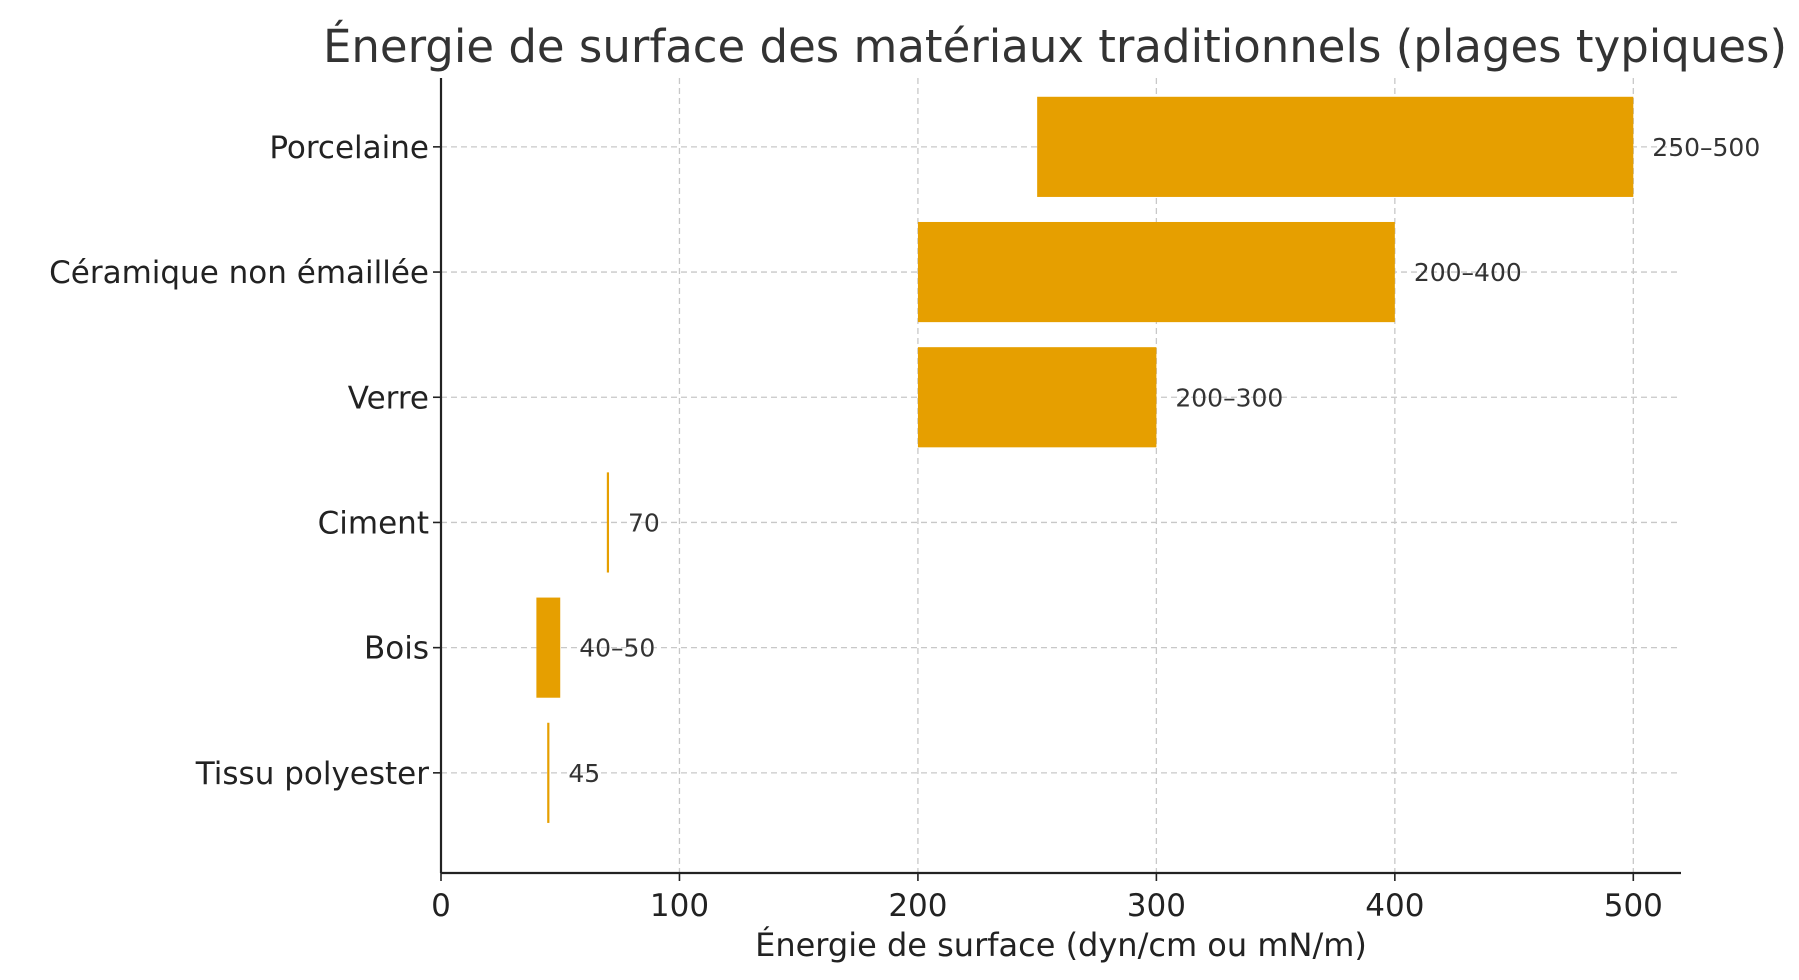  Describe the element at coordinates (388, 398) in the screenshot. I see `y-tick-label: Verre` at that location.